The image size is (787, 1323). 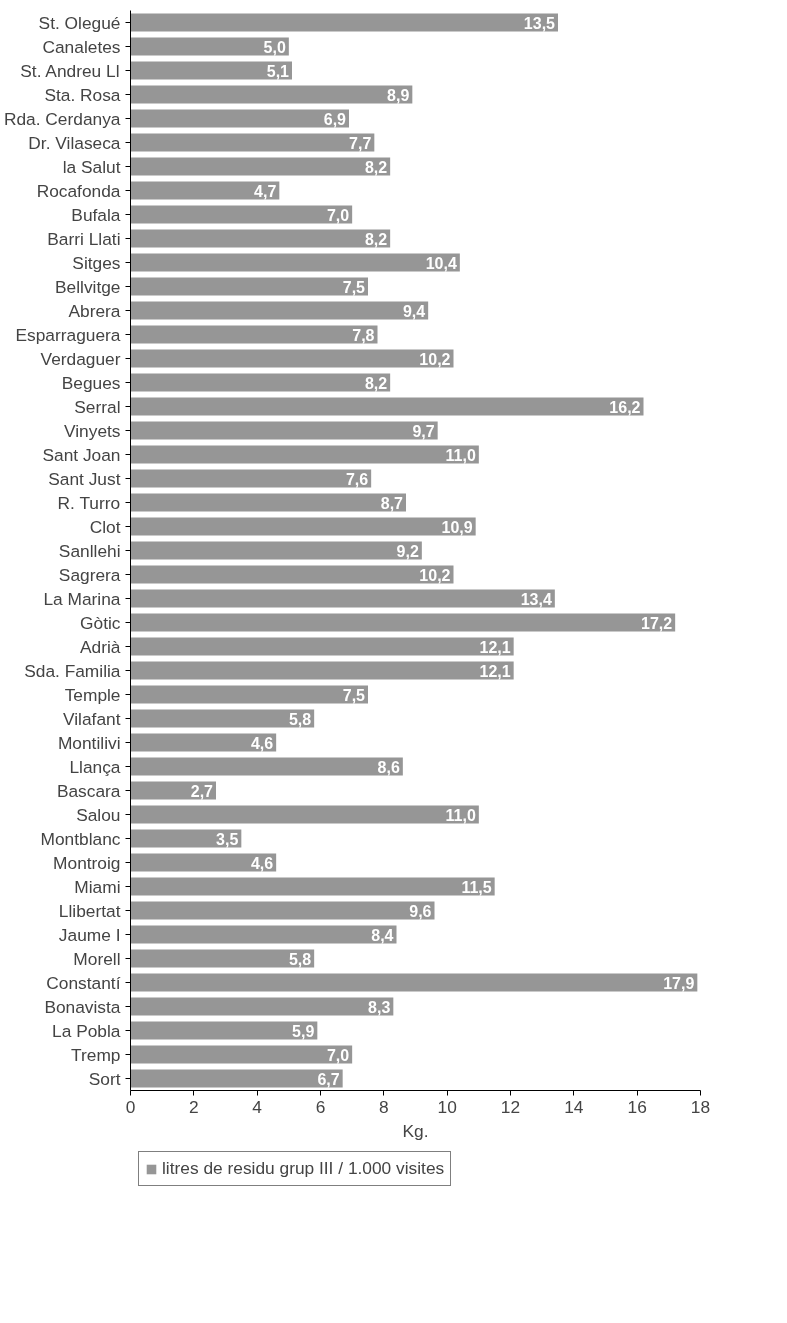 What do you see at coordinates (89, 550) in the screenshot?
I see `y-tick-label: Sanllehi` at bounding box center [89, 550].